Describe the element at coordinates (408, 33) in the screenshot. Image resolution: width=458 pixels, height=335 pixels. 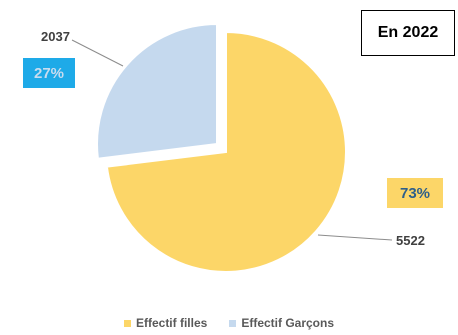
I see `year-annotation-box: En 2022` at that location.